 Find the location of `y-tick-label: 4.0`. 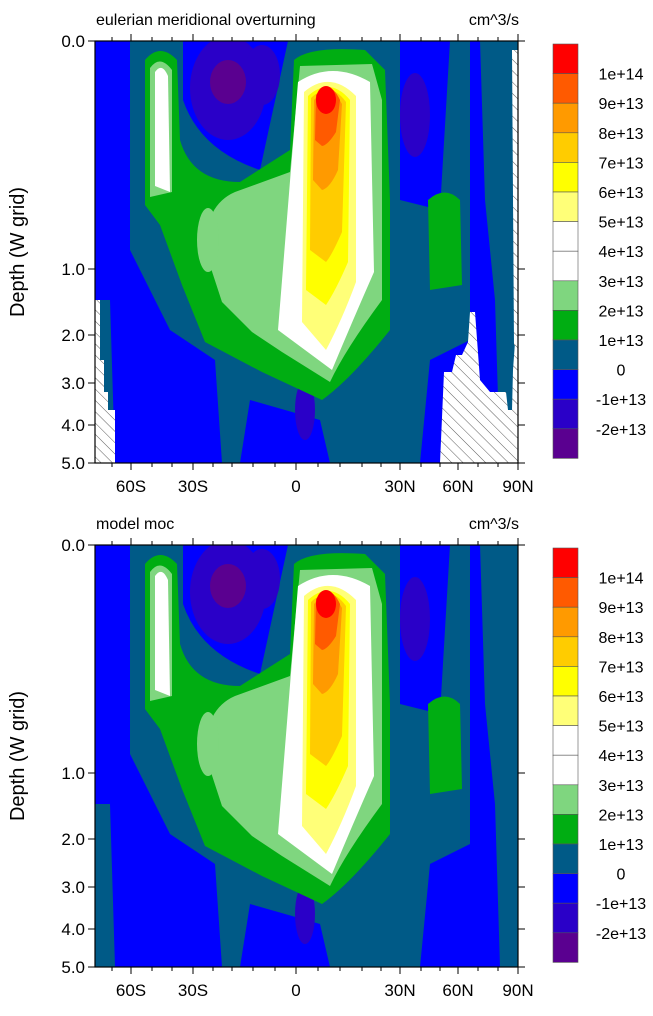

y-tick-label: 4.0 is located at coordinates (73, 929).